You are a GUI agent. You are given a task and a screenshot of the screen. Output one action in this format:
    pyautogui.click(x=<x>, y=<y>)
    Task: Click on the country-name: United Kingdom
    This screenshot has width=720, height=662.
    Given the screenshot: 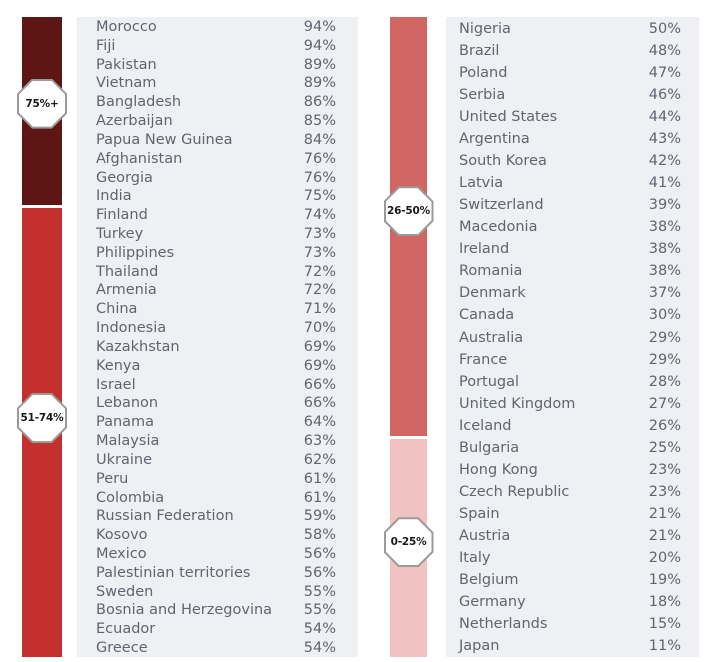 What is the action you would take?
    pyautogui.click(x=517, y=403)
    